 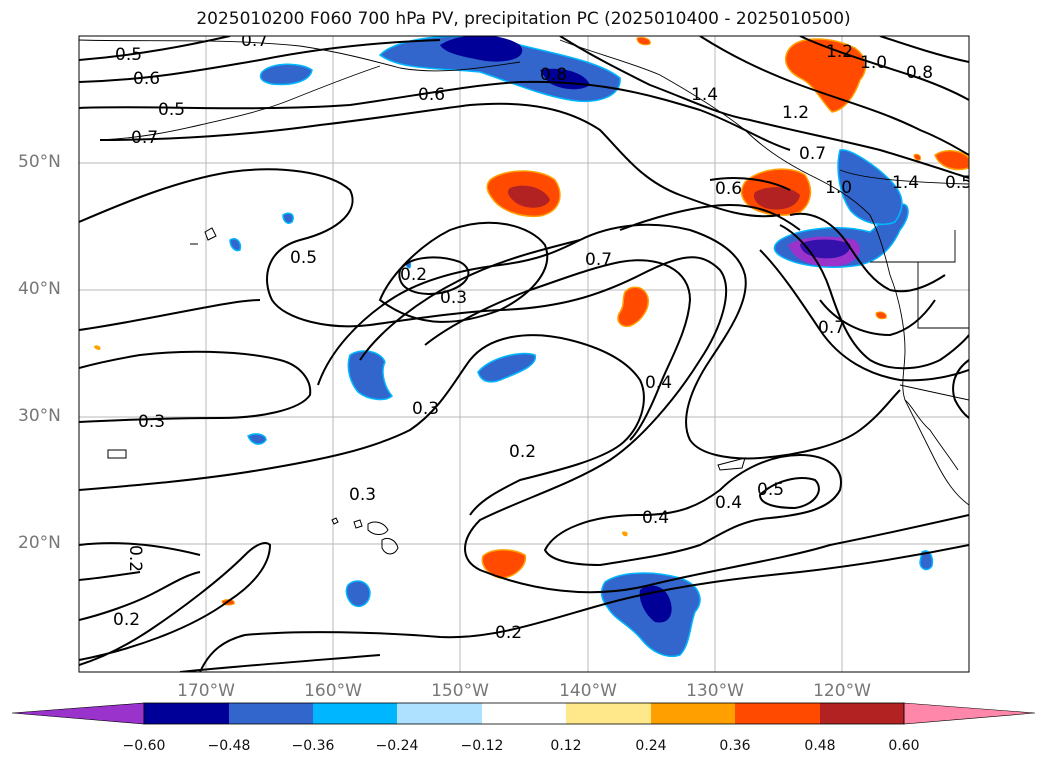 I want to click on lon-tick-label: 130°W, so click(x=715, y=691).